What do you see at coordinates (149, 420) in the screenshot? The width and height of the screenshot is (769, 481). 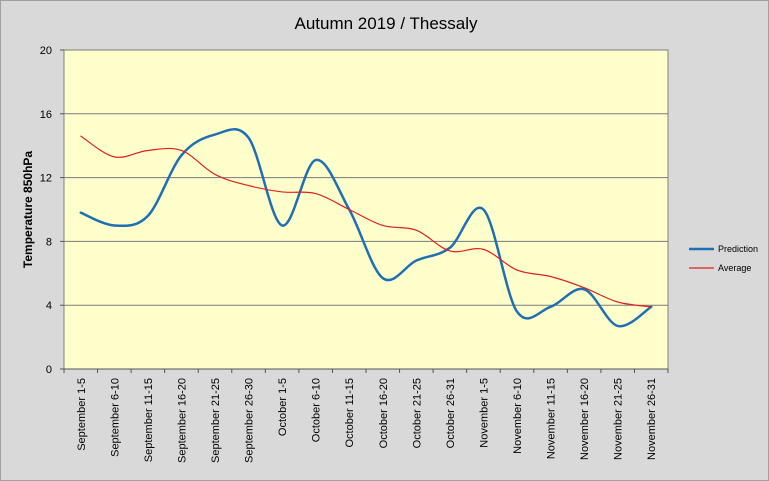 I see `x-tick-label: September 11-15` at bounding box center [149, 420].